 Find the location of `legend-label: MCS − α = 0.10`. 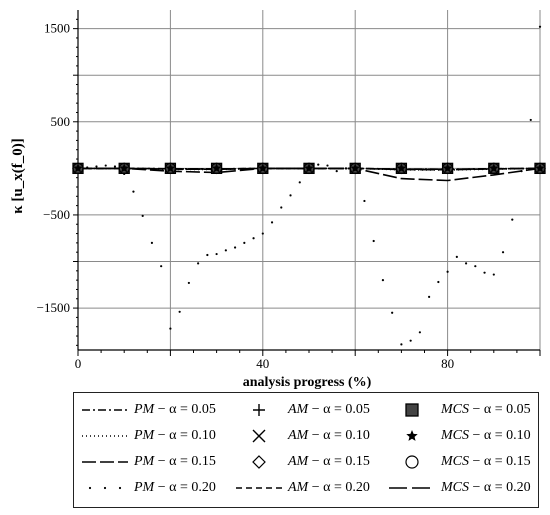

legend-label: MCS − α = 0.10 is located at coordinates (486, 436).